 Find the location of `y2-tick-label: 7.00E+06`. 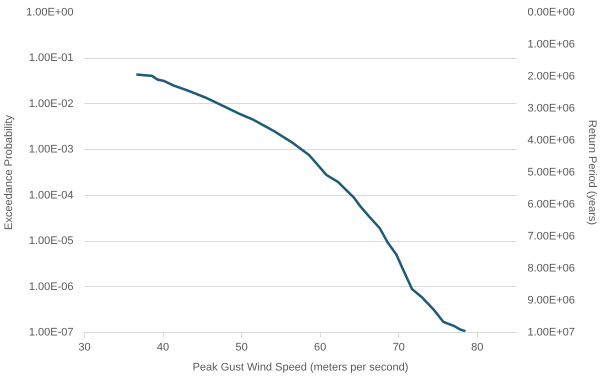

y2-tick-label: 7.00E+06 is located at coordinates (551, 236).